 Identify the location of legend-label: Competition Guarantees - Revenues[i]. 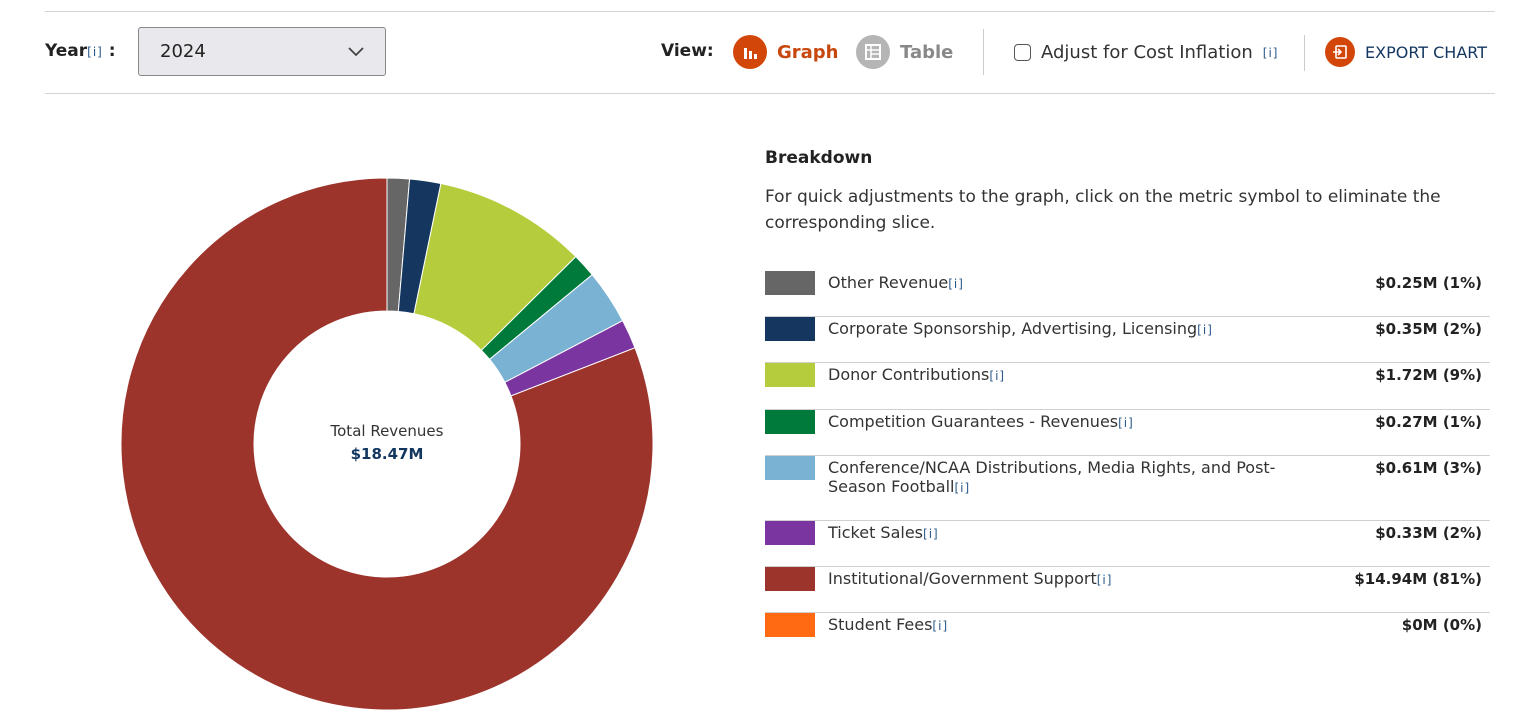
(981, 421).